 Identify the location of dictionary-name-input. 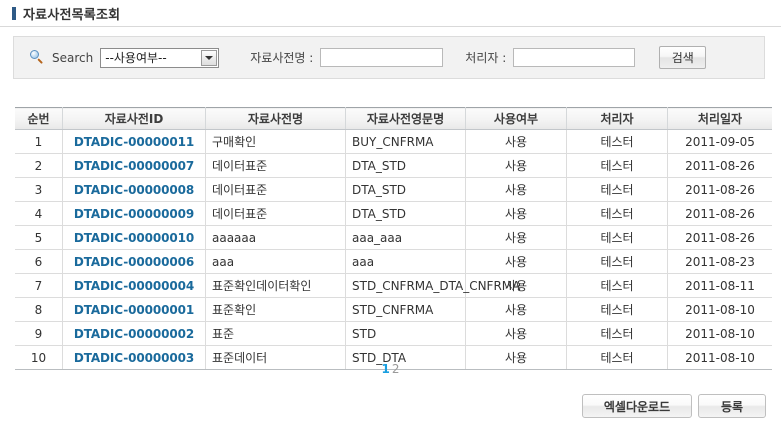
(382, 57).